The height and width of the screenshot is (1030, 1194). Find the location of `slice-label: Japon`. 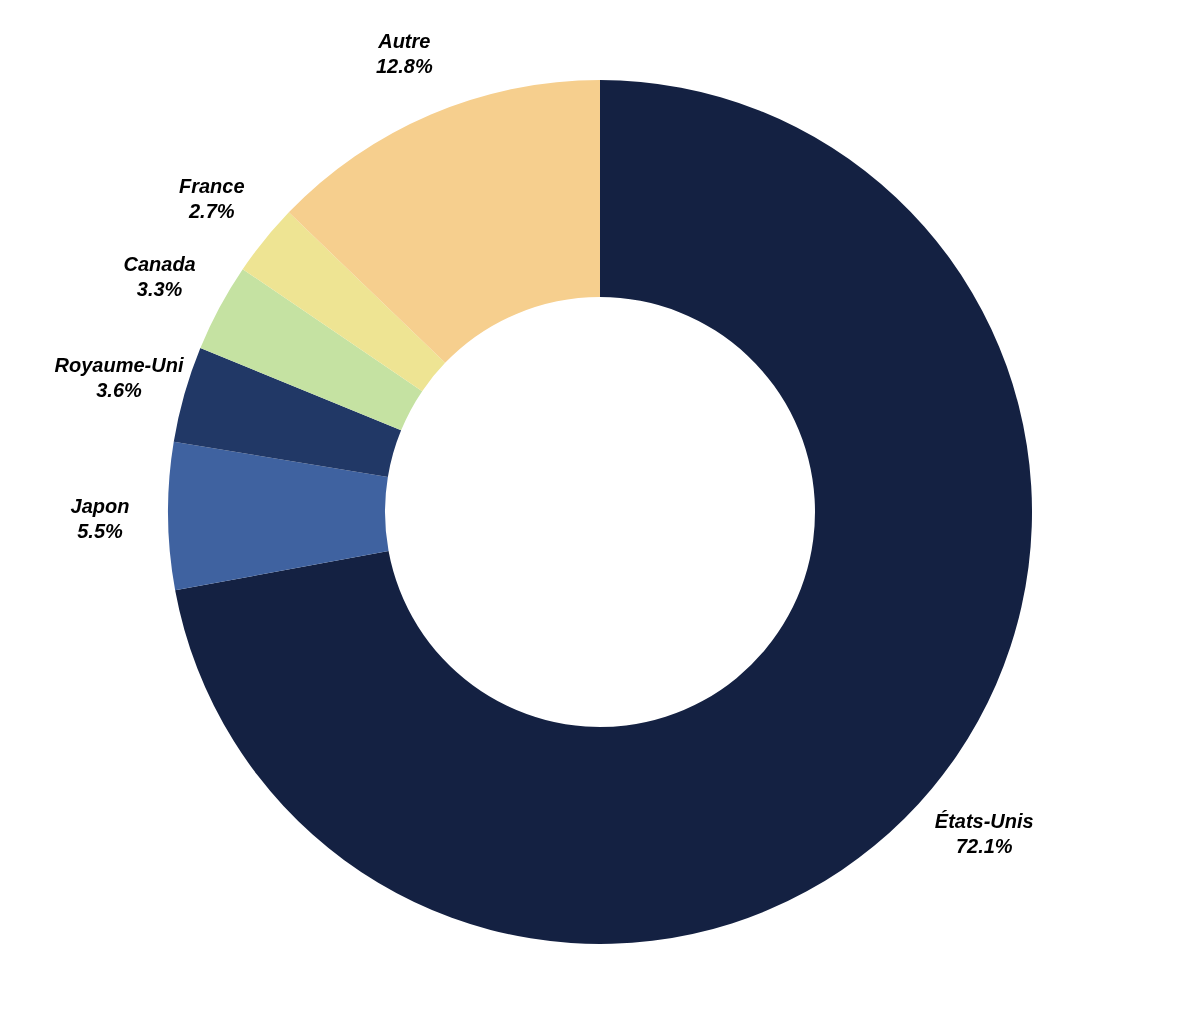

slice-label: Japon is located at coordinates (100, 505).